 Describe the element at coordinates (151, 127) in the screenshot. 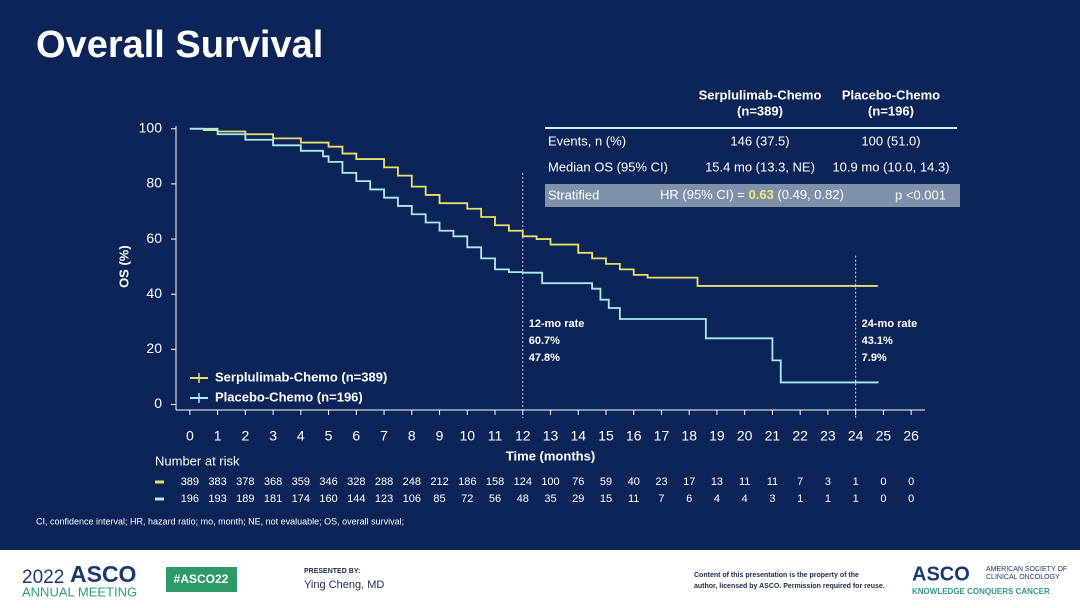

I see `y-tick-label: 100` at that location.